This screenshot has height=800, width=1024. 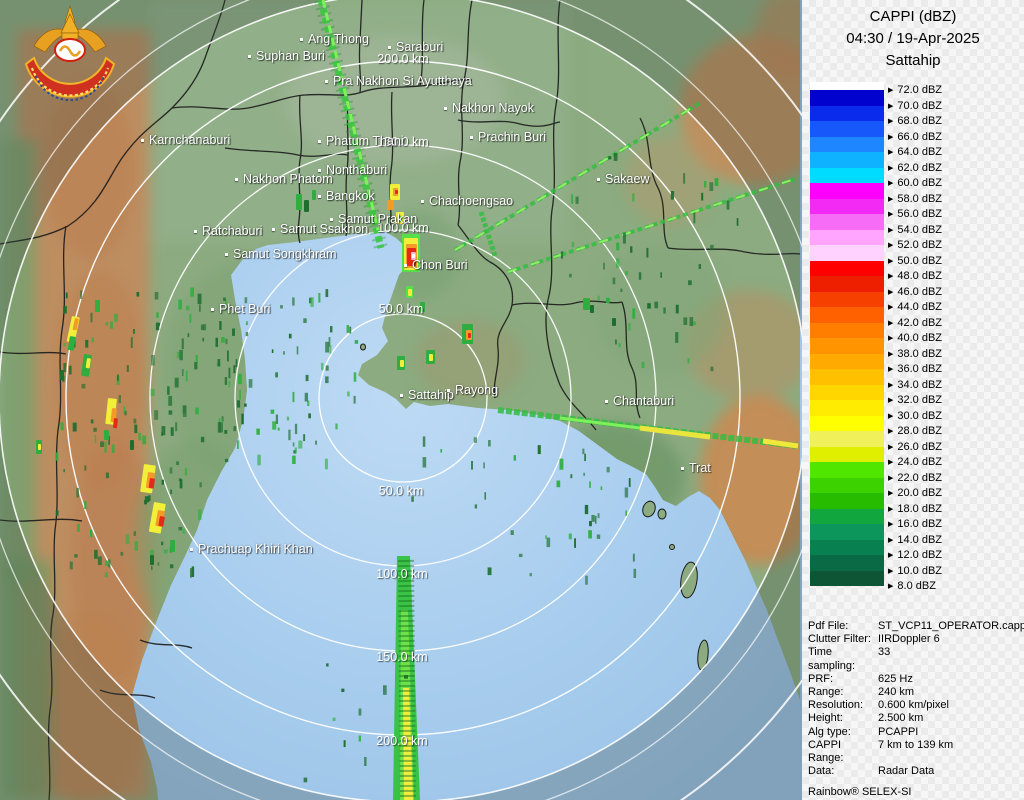 I want to click on city-marker: Saraburi, so click(x=415, y=47).